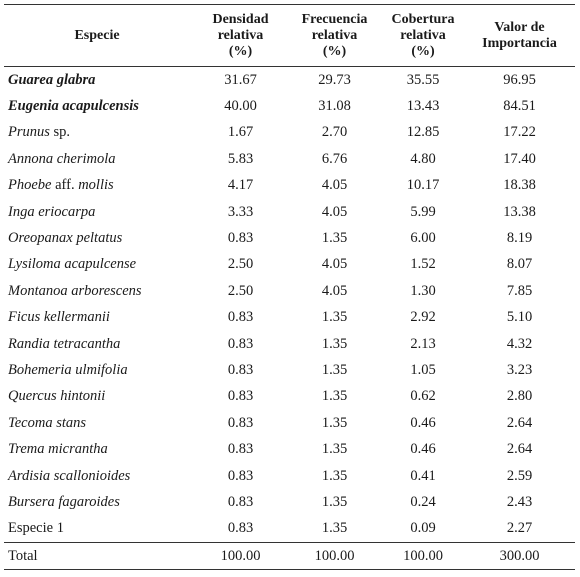 The width and height of the screenshot is (580, 577). Describe the element at coordinates (334, 106) in the screenshot. I see `frecuencia-cell: 31.08` at that location.